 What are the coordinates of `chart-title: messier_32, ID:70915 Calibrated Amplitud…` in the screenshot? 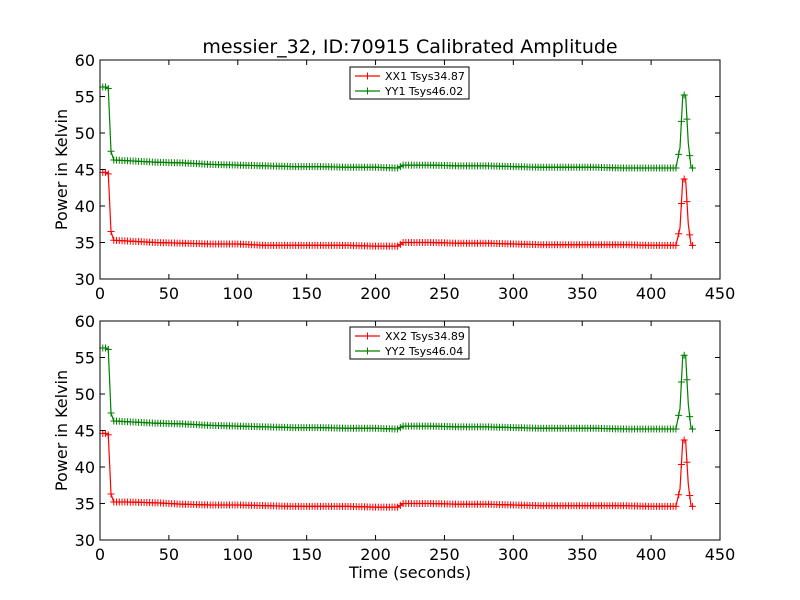 It's located at (409, 47).